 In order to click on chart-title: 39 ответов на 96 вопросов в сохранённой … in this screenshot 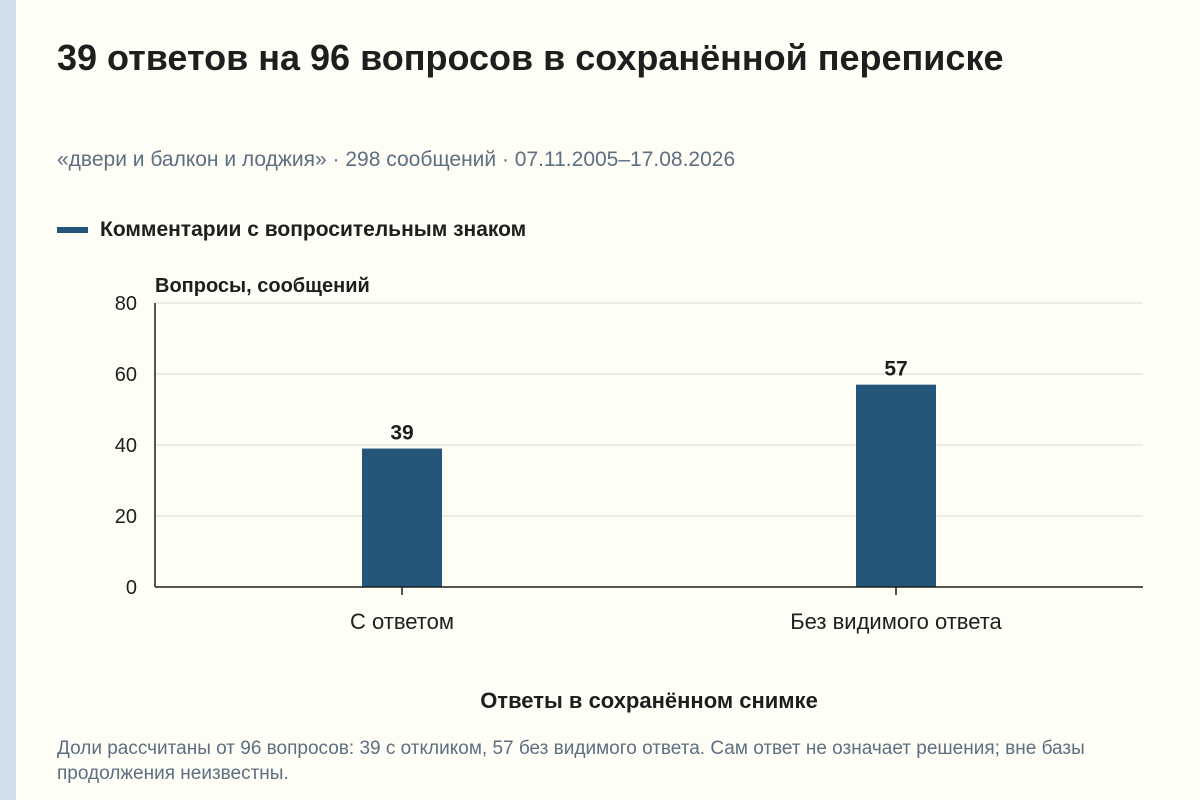, I will do `click(530, 57)`.